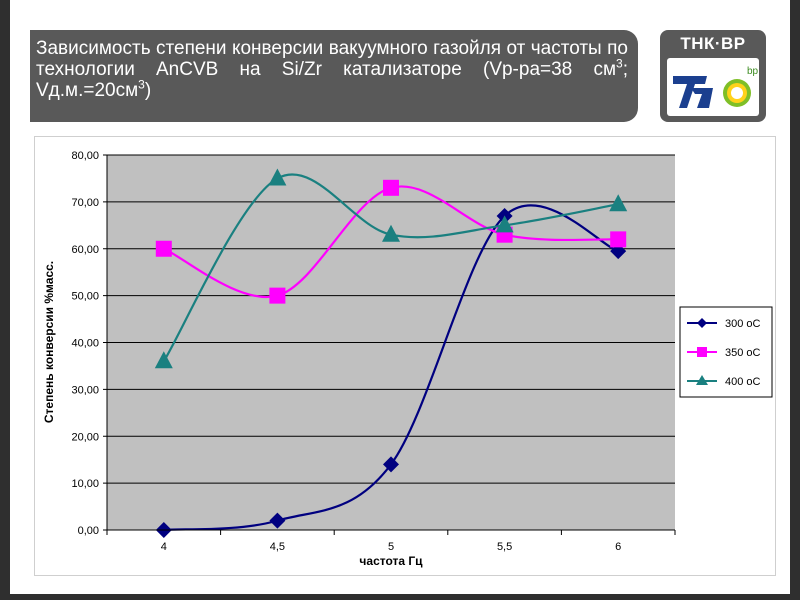  I want to click on legend-label: 300 оС, so click(743, 324).